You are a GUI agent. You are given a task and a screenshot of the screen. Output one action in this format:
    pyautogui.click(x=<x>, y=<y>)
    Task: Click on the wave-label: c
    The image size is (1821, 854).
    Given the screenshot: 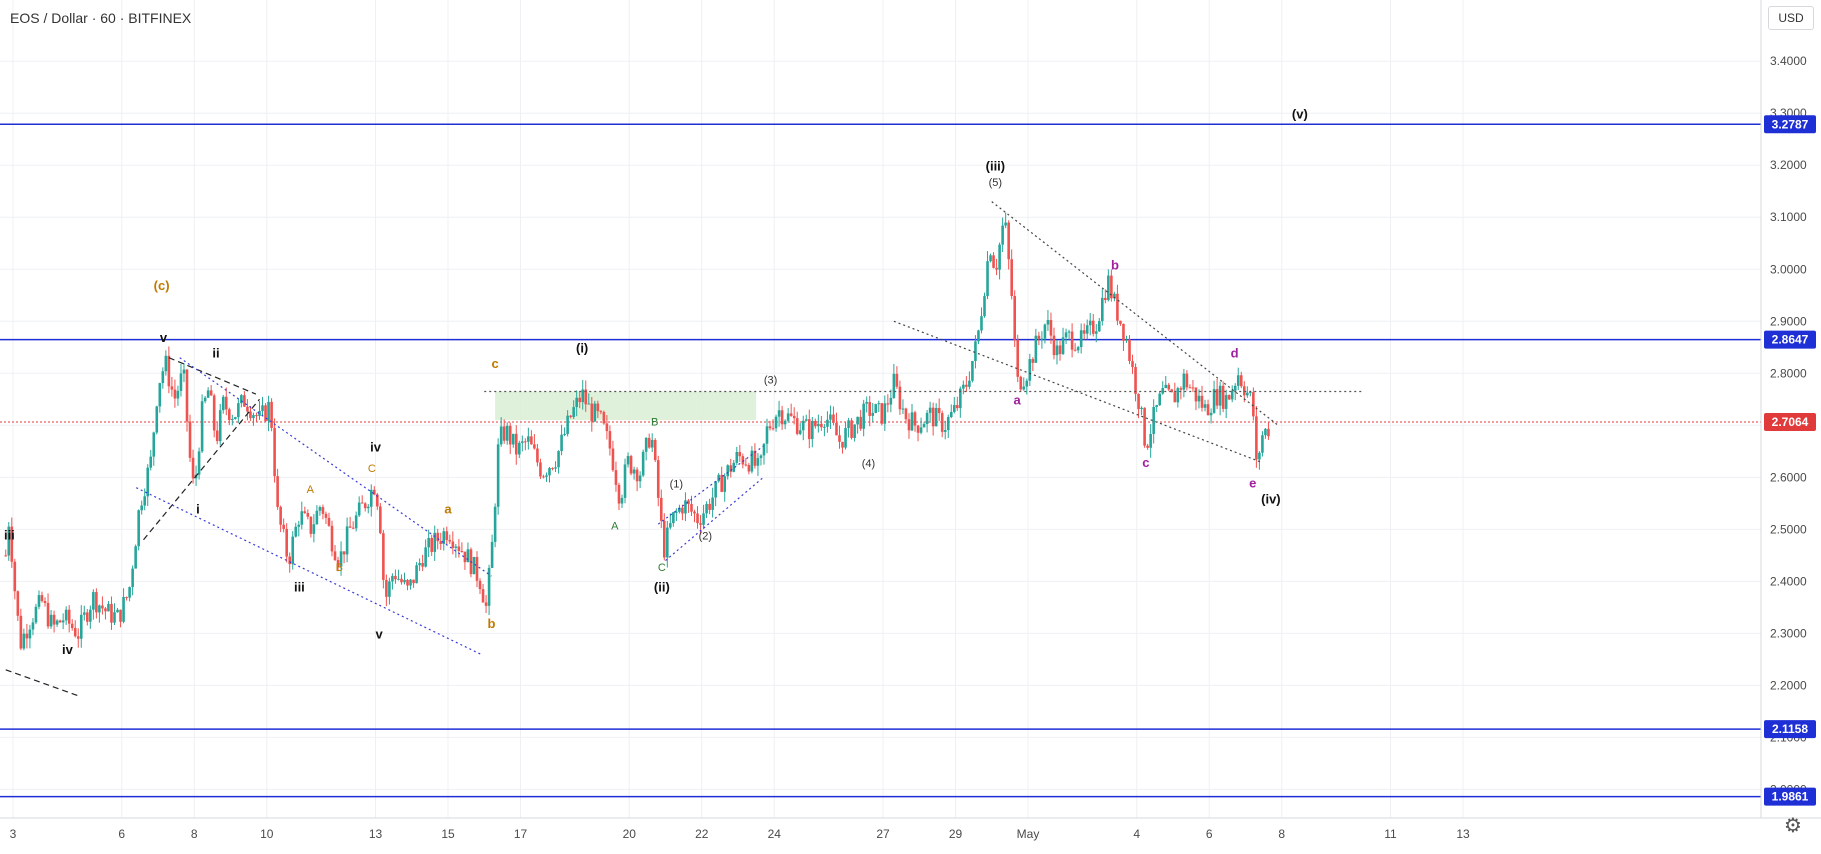 What is the action you would take?
    pyautogui.click(x=1145, y=462)
    